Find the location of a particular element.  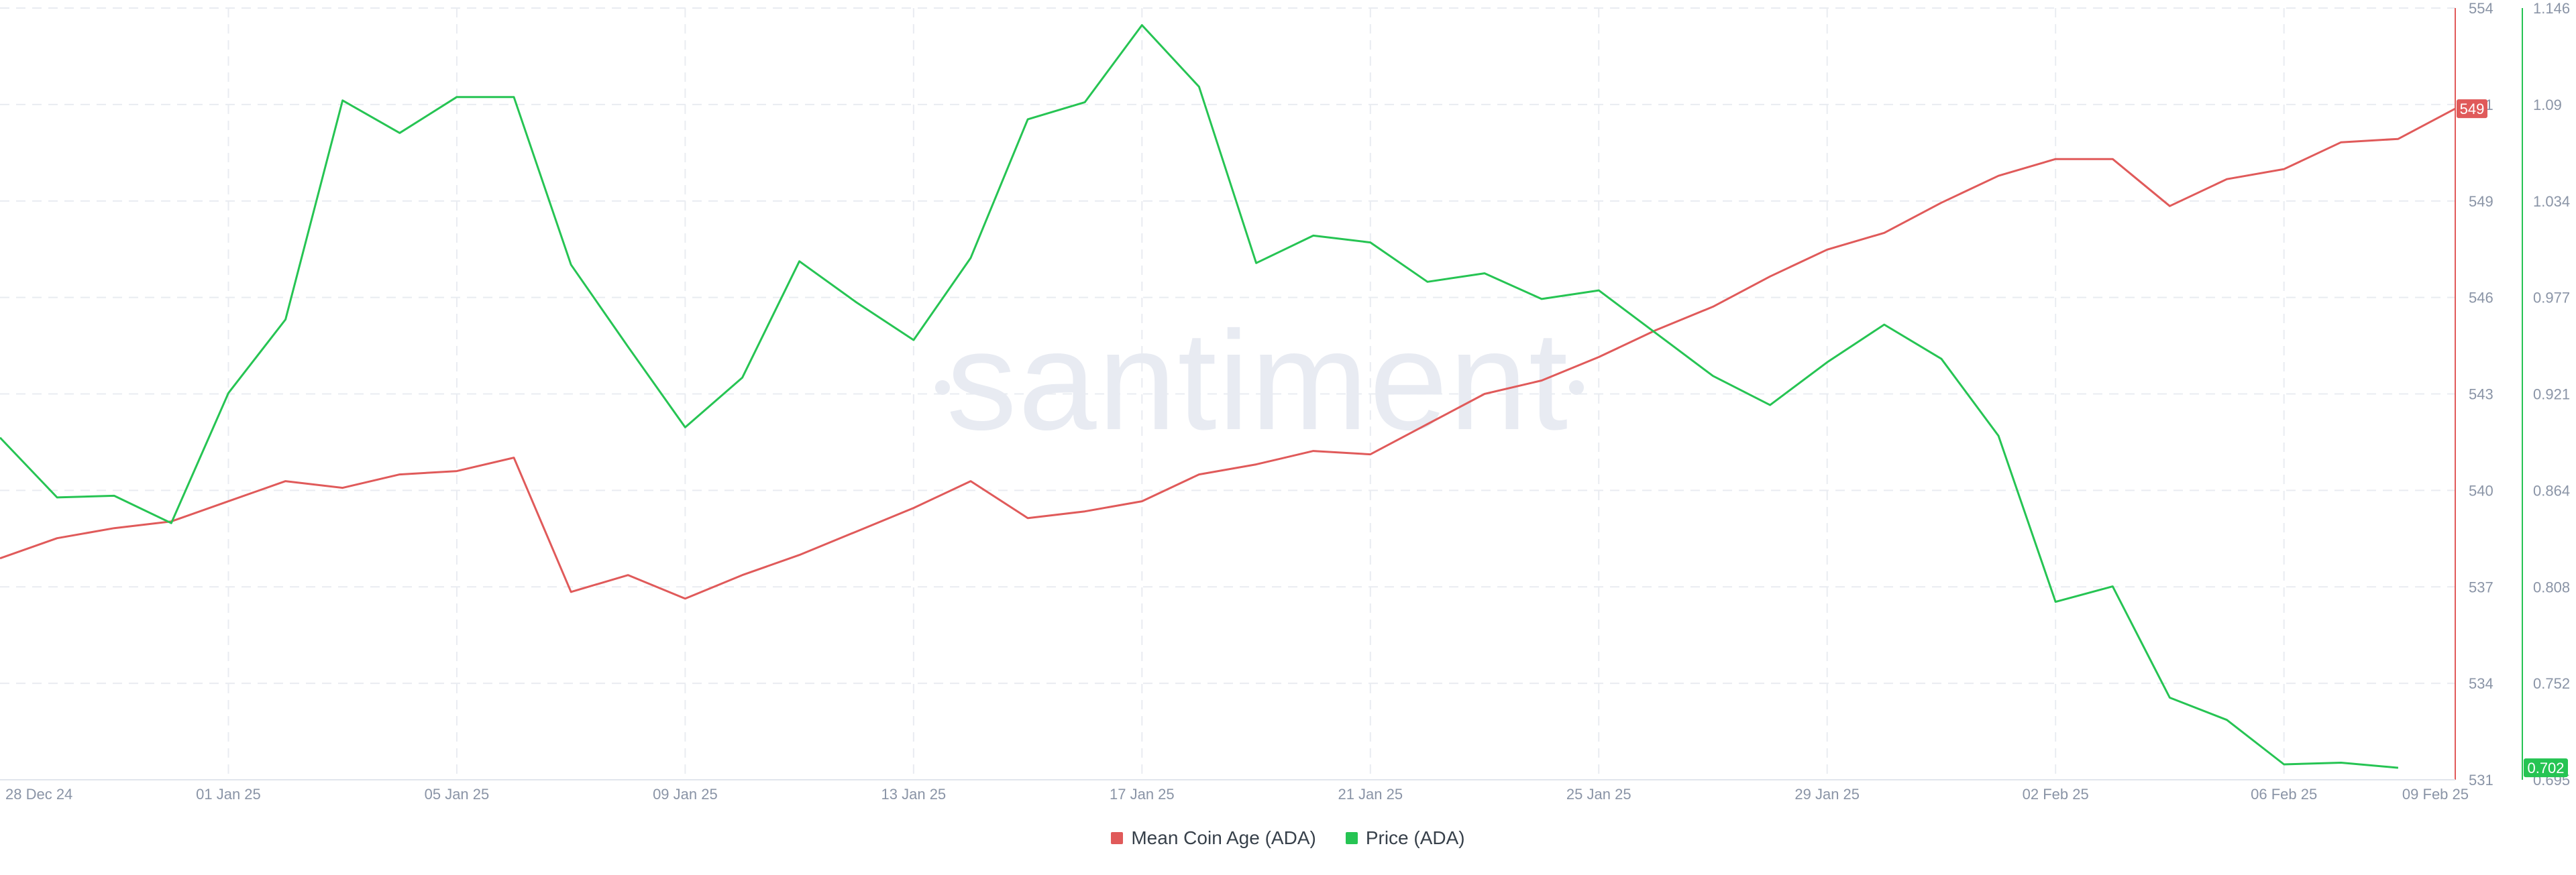

price-last-value: 0.702 is located at coordinates (2545, 768).